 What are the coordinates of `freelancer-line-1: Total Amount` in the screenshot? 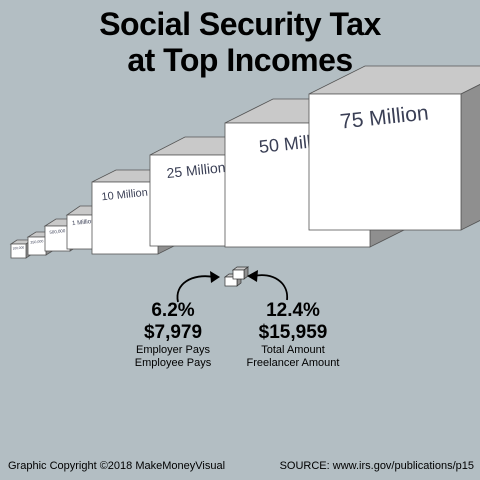 It's located at (293, 350).